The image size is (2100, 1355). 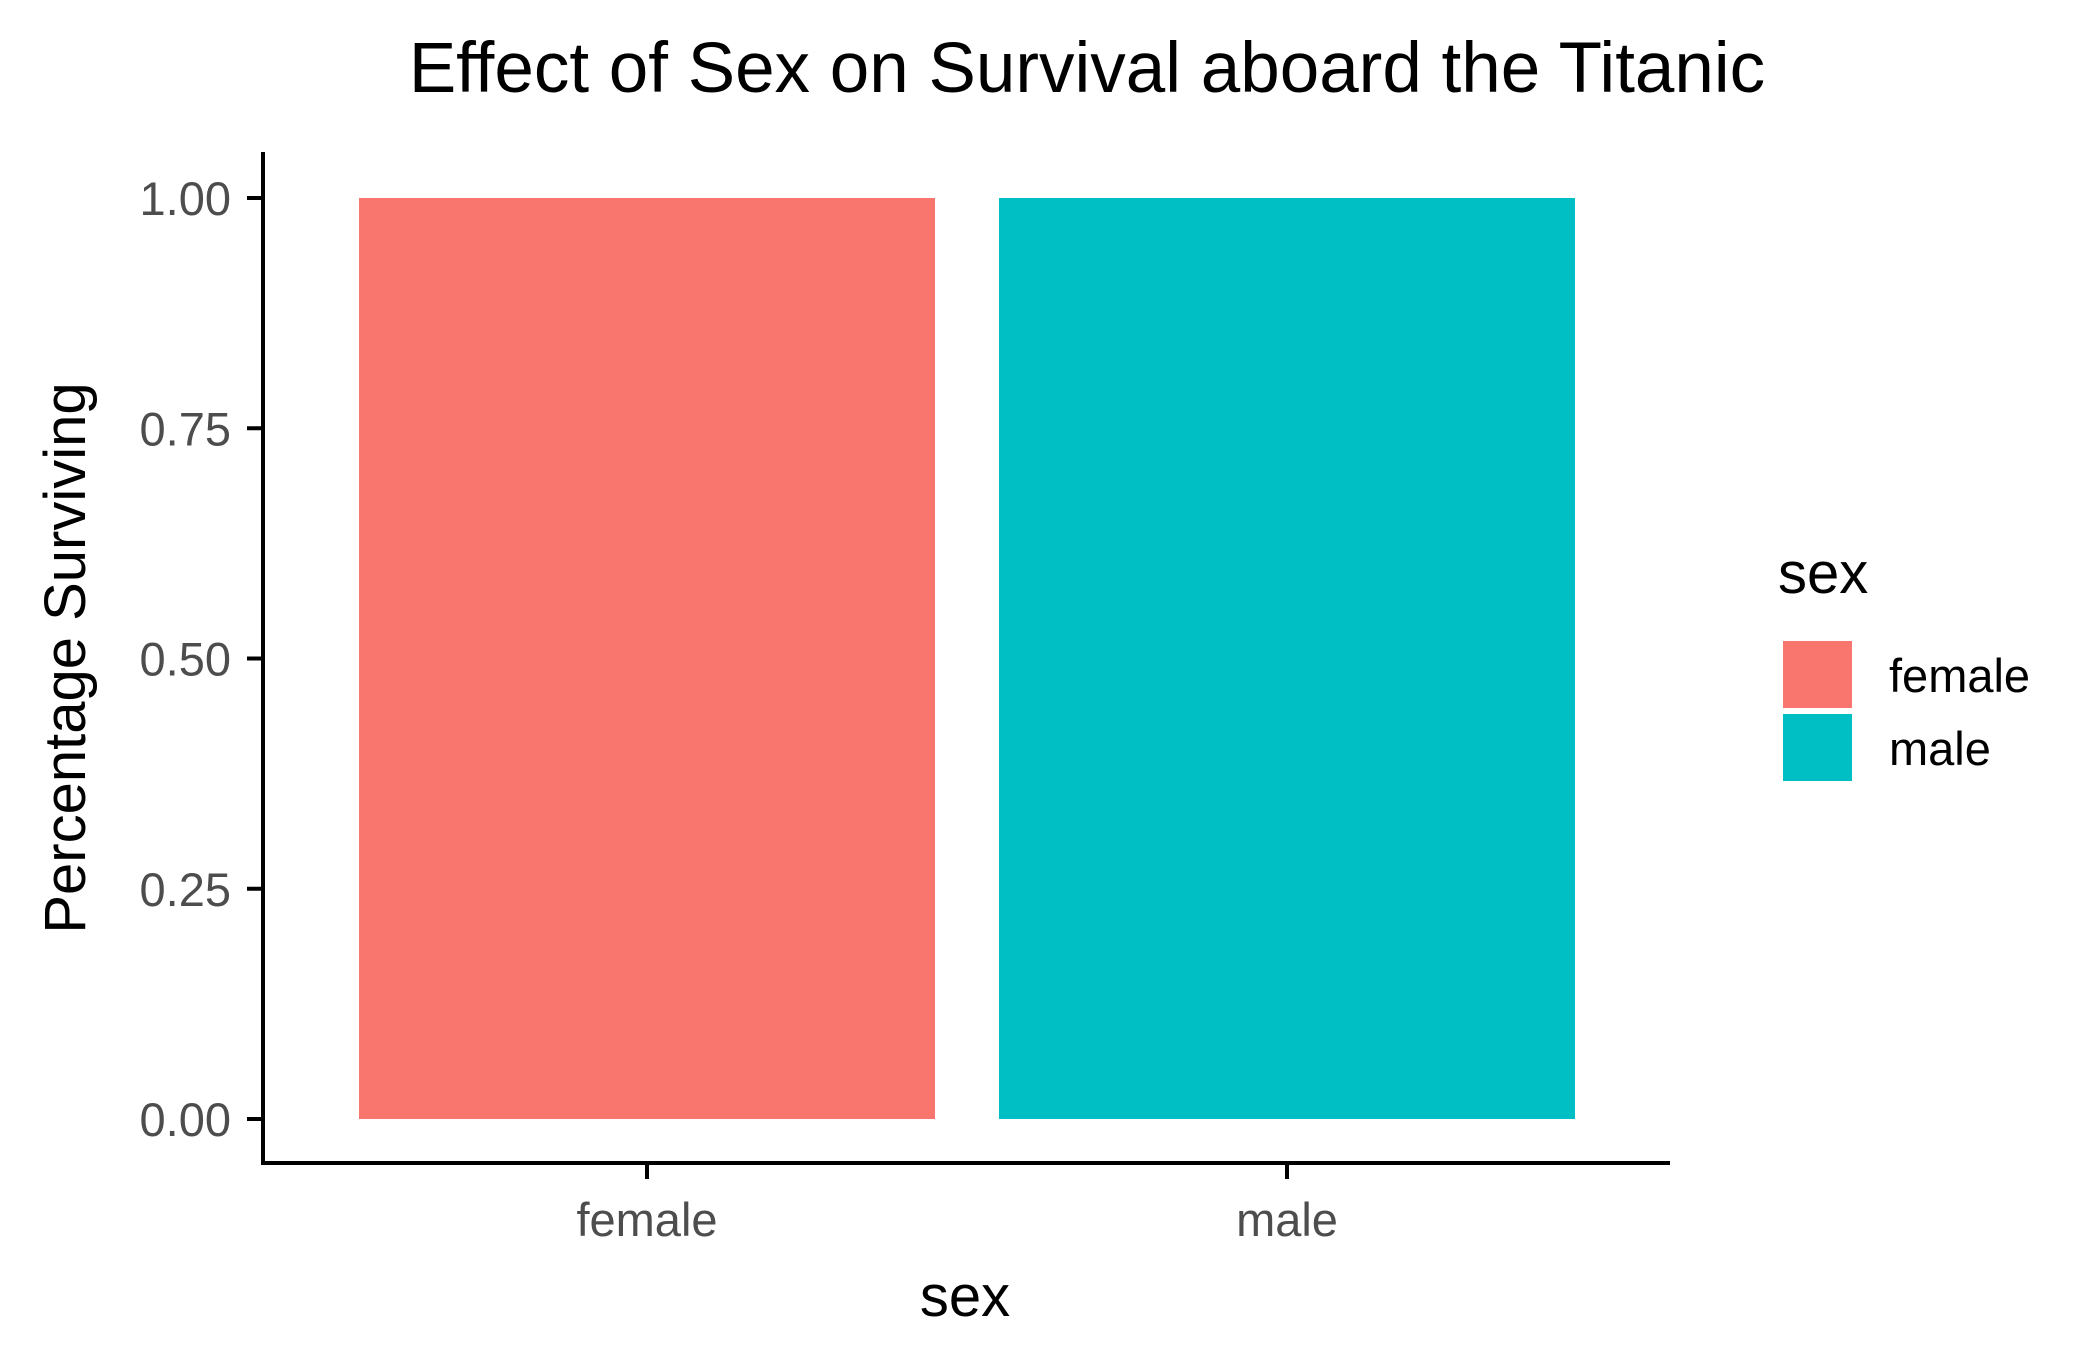 I want to click on legend-key-male, so click(x=1817, y=747).